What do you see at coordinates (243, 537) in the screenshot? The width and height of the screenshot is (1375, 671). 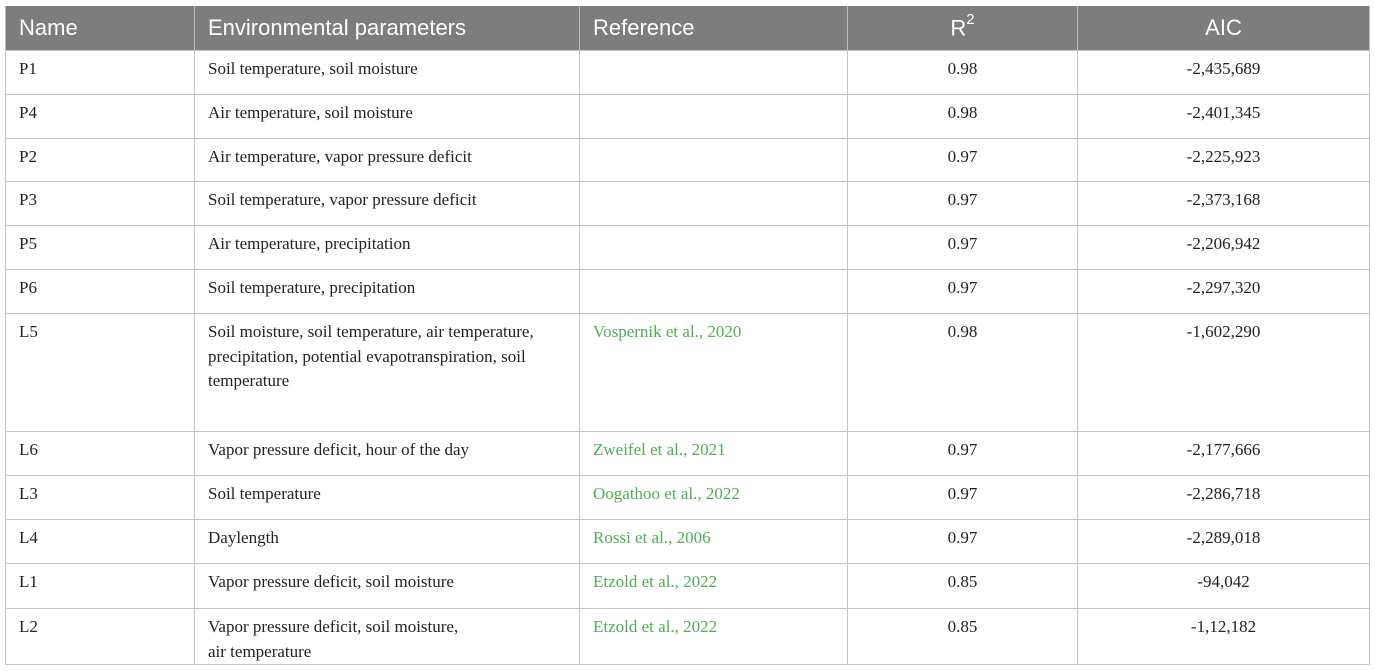 I see `env-line: Daylength` at bounding box center [243, 537].